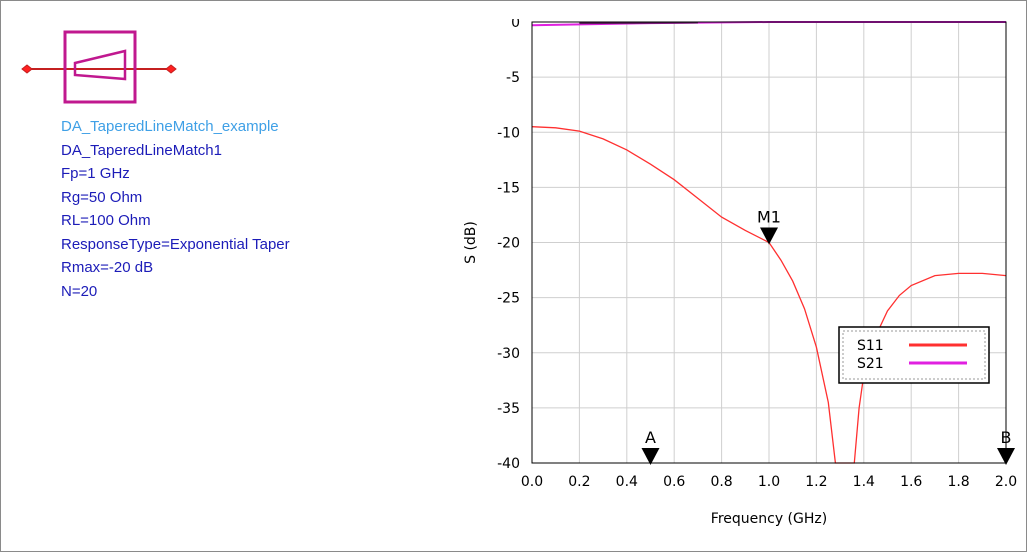  Describe the element at coordinates (107, 267) in the screenshot. I see `param-line: Rmax=-20 dB` at that location.